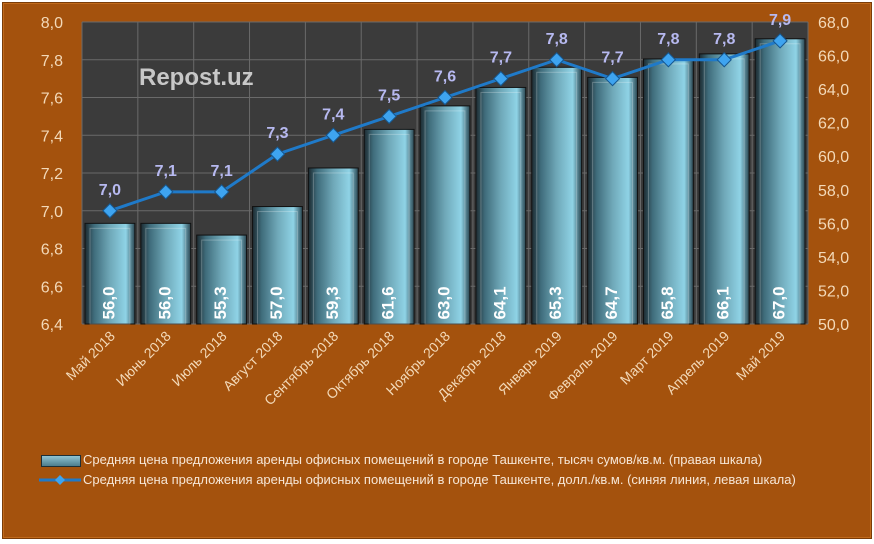 The image size is (874, 544). I want to click on bar-data-label: 65,3, so click(555, 302).